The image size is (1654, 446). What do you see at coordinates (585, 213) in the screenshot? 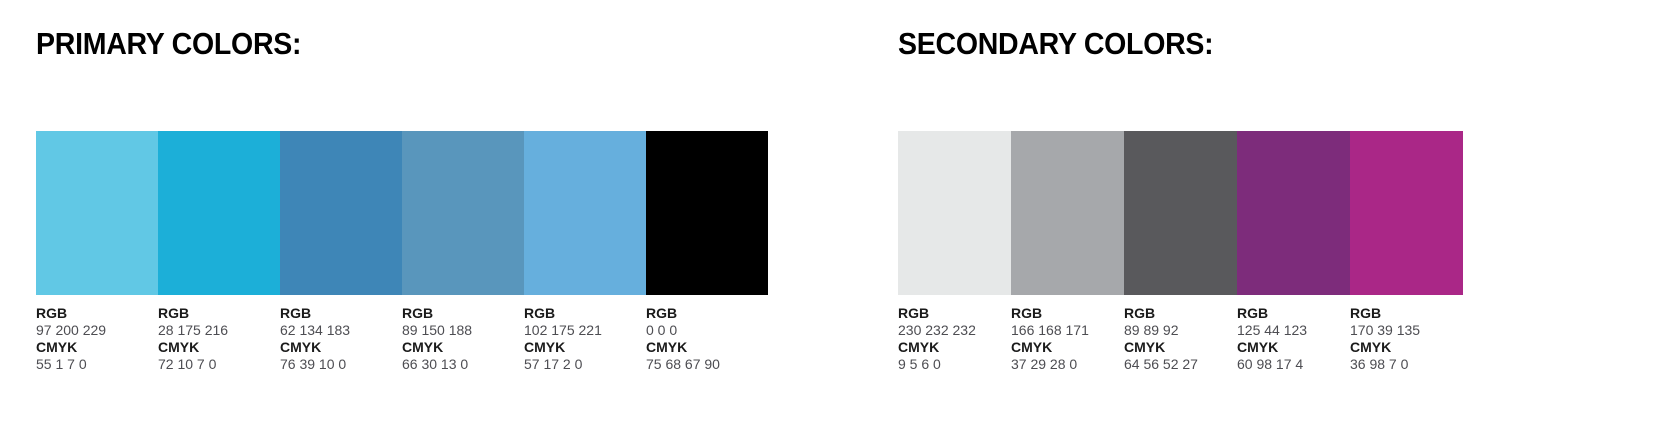
I see `color-swatch-sky-blue` at bounding box center [585, 213].